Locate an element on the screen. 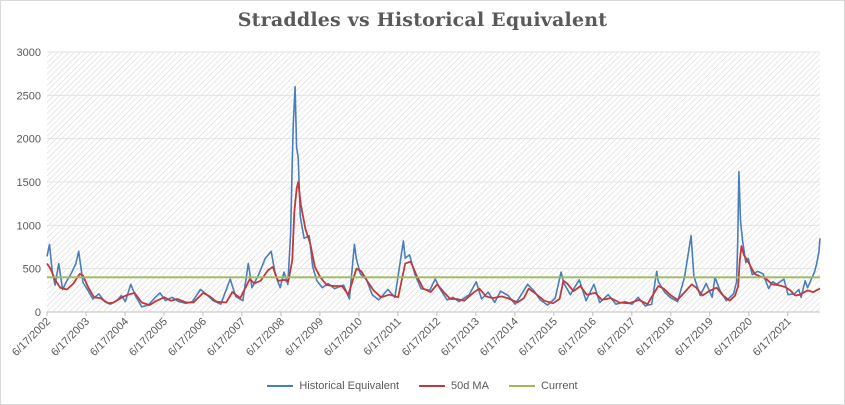 Image resolution: width=845 pixels, height=405 pixels. legend-item-current: Current is located at coordinates (543, 386).